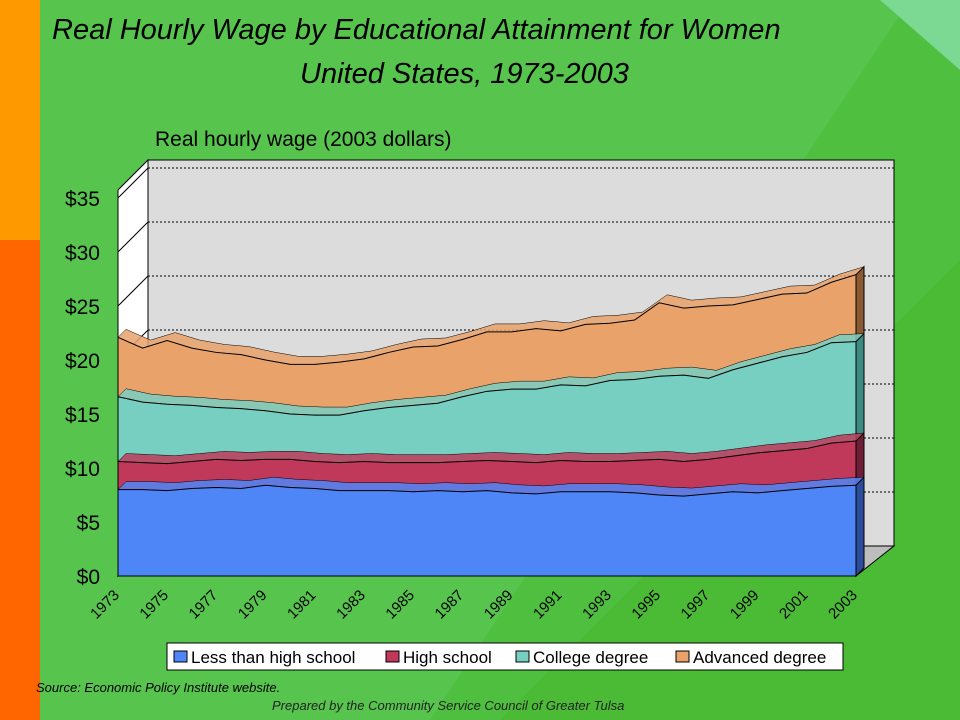 This screenshot has width=960, height=720. Describe the element at coordinates (154, 605) in the screenshot. I see `x-tick-label: 1975` at that location.